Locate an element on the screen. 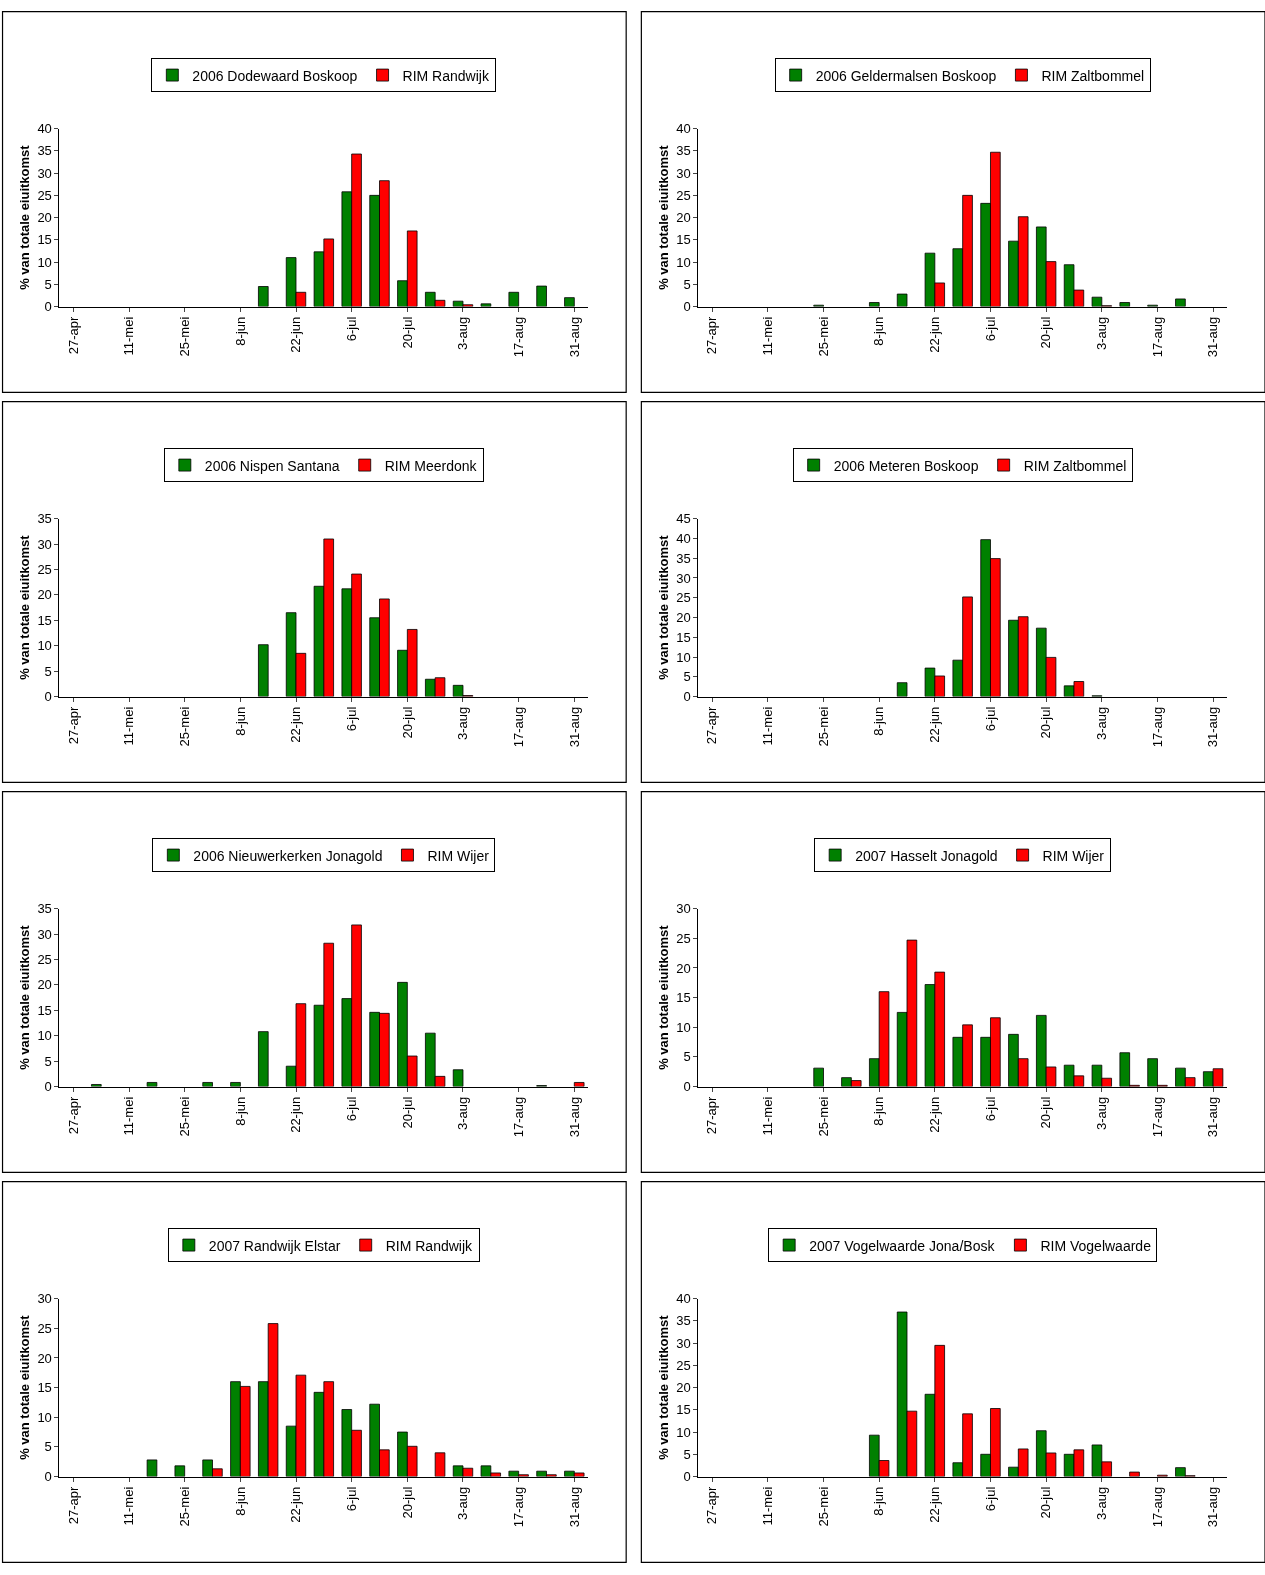  legend-label: 2006 Geldermalsen Boskoop is located at coordinates (906, 75).